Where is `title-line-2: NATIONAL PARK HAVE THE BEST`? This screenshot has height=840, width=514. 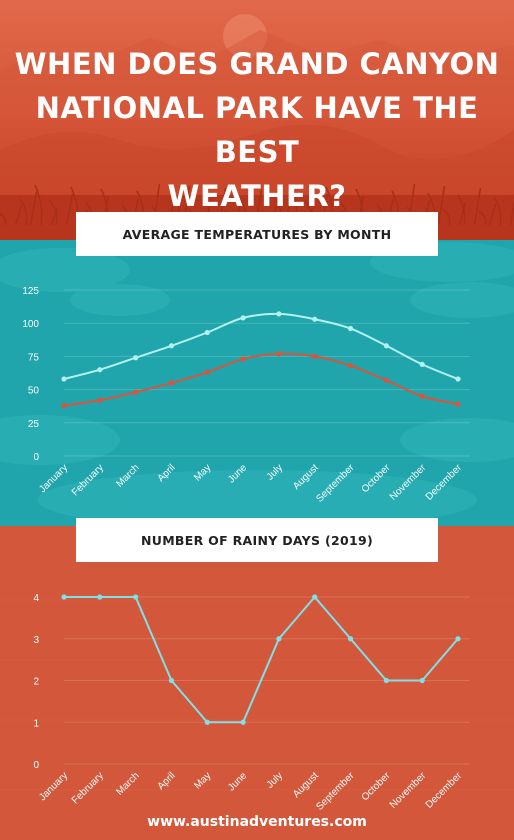 title-line-2: NATIONAL PARK HAVE THE BEST is located at coordinates (257, 130).